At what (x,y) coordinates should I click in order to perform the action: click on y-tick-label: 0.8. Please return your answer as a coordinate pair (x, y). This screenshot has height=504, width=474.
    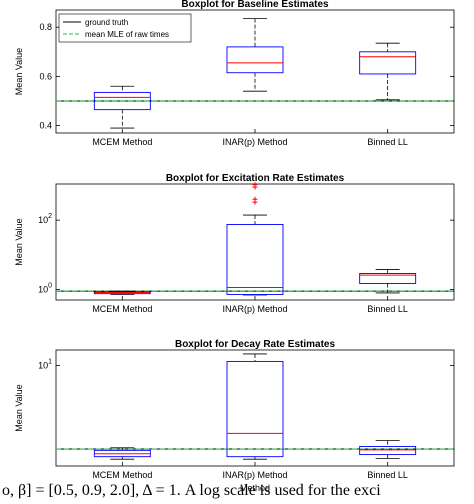
    Looking at the image, I should click on (45, 27).